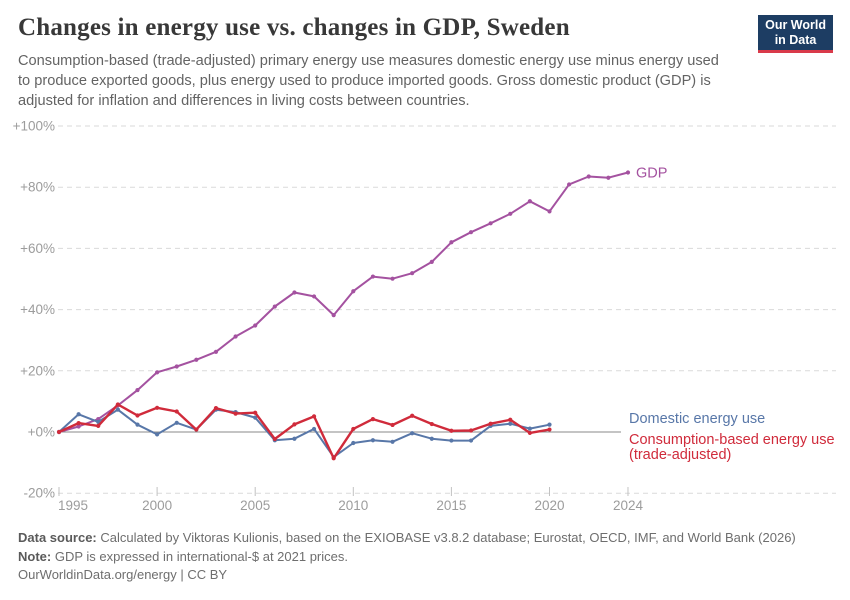 The width and height of the screenshot is (850, 600). I want to click on x-tick-label: 2010, so click(353, 505).